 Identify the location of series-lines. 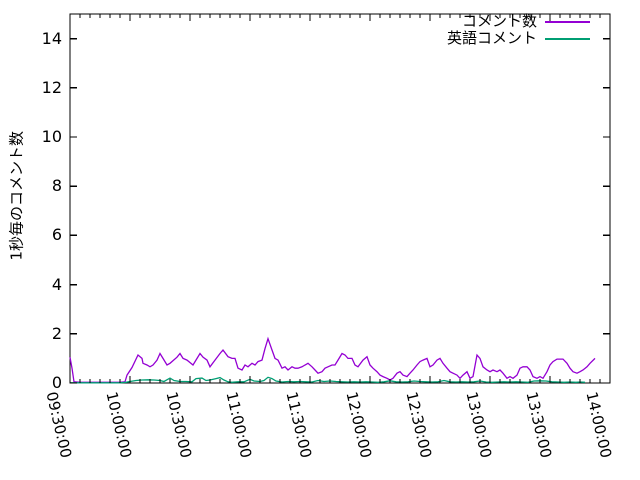
(332, 360).